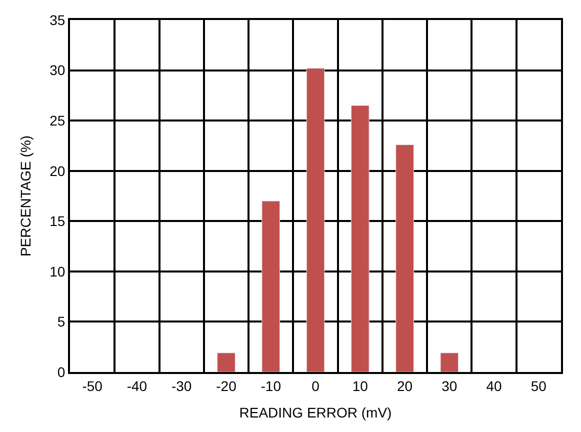 This screenshot has height=432, width=581. I want to click on y-tick-label: 20, so click(58, 170).